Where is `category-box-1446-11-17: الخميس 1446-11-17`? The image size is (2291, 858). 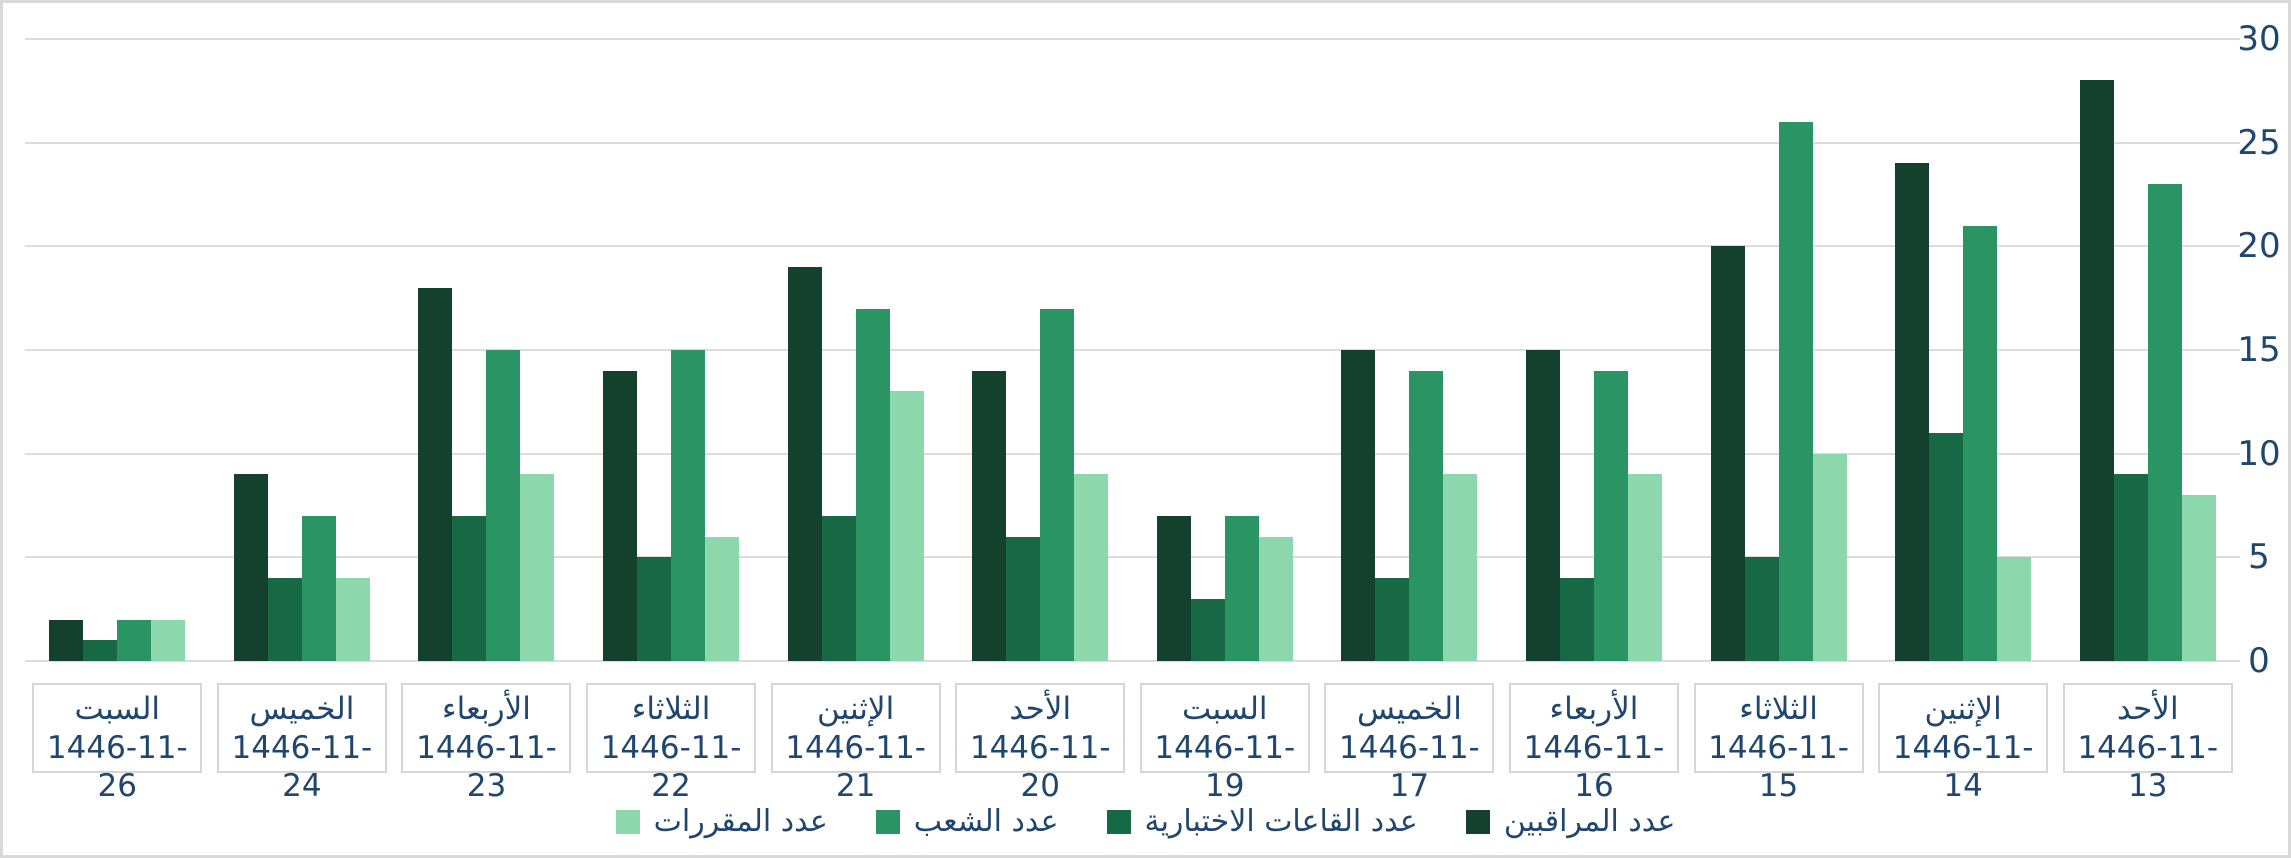 category-box-1446-11-17: الخميس 1446-11-17 is located at coordinates (1409, 743).